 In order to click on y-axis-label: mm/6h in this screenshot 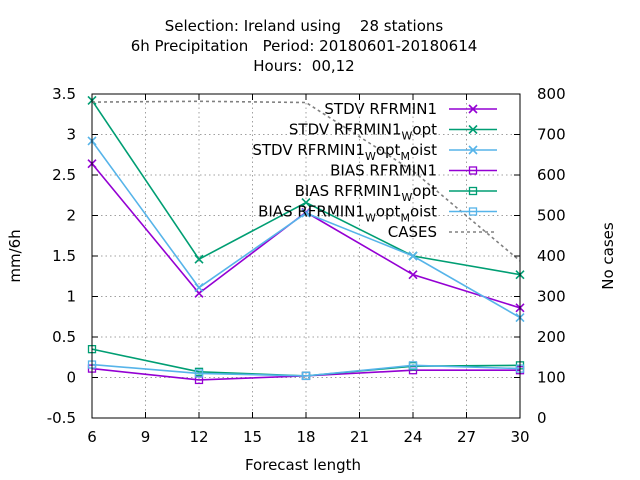, I will do `click(15, 255)`.